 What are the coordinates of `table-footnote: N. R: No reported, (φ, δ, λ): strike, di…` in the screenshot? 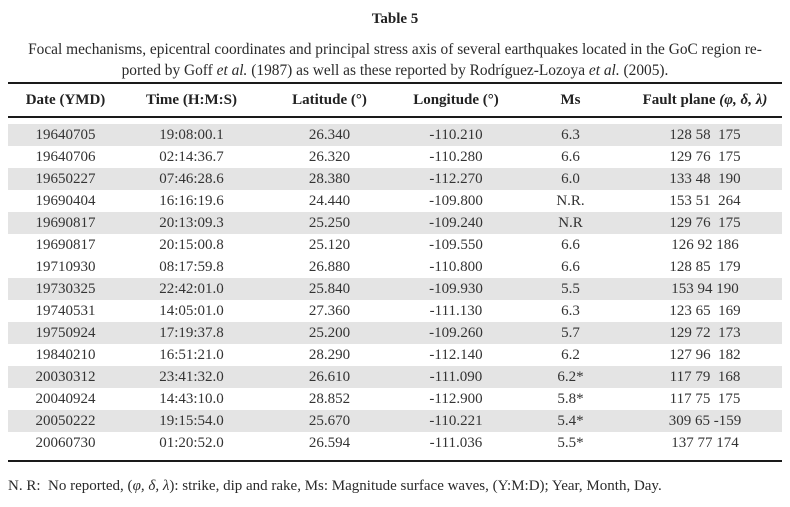 It's located at (335, 486).